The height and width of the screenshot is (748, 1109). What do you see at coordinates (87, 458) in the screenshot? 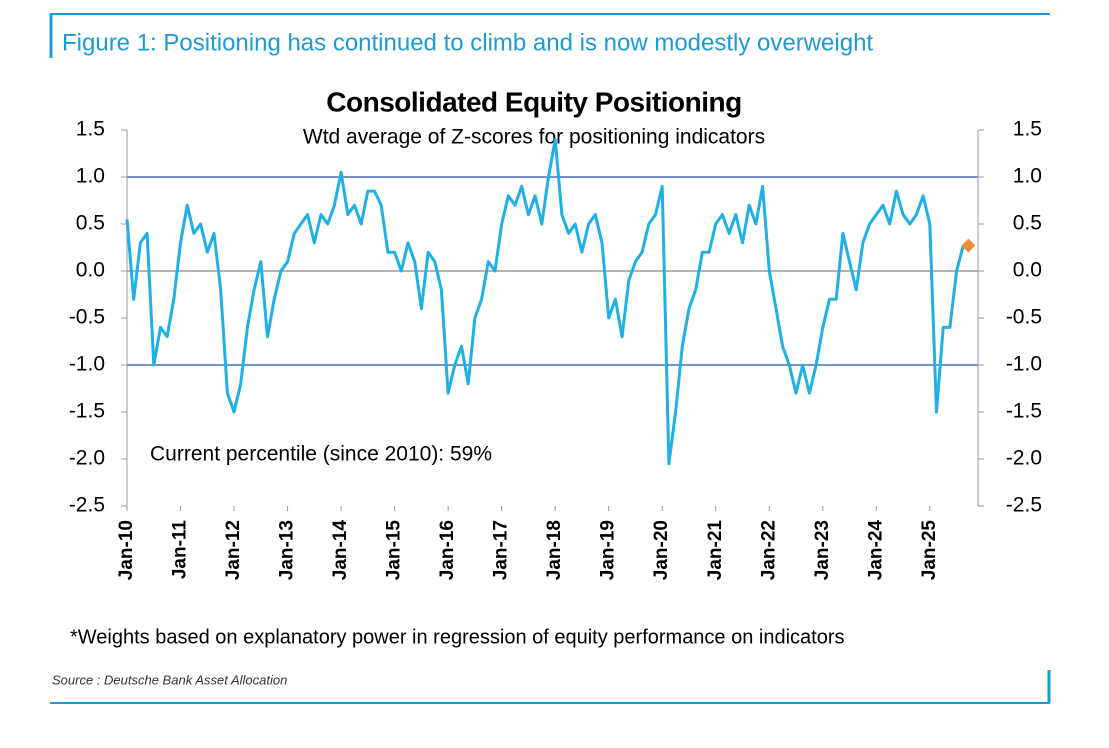
I see `y-tick-label: -2.0` at bounding box center [87, 458].